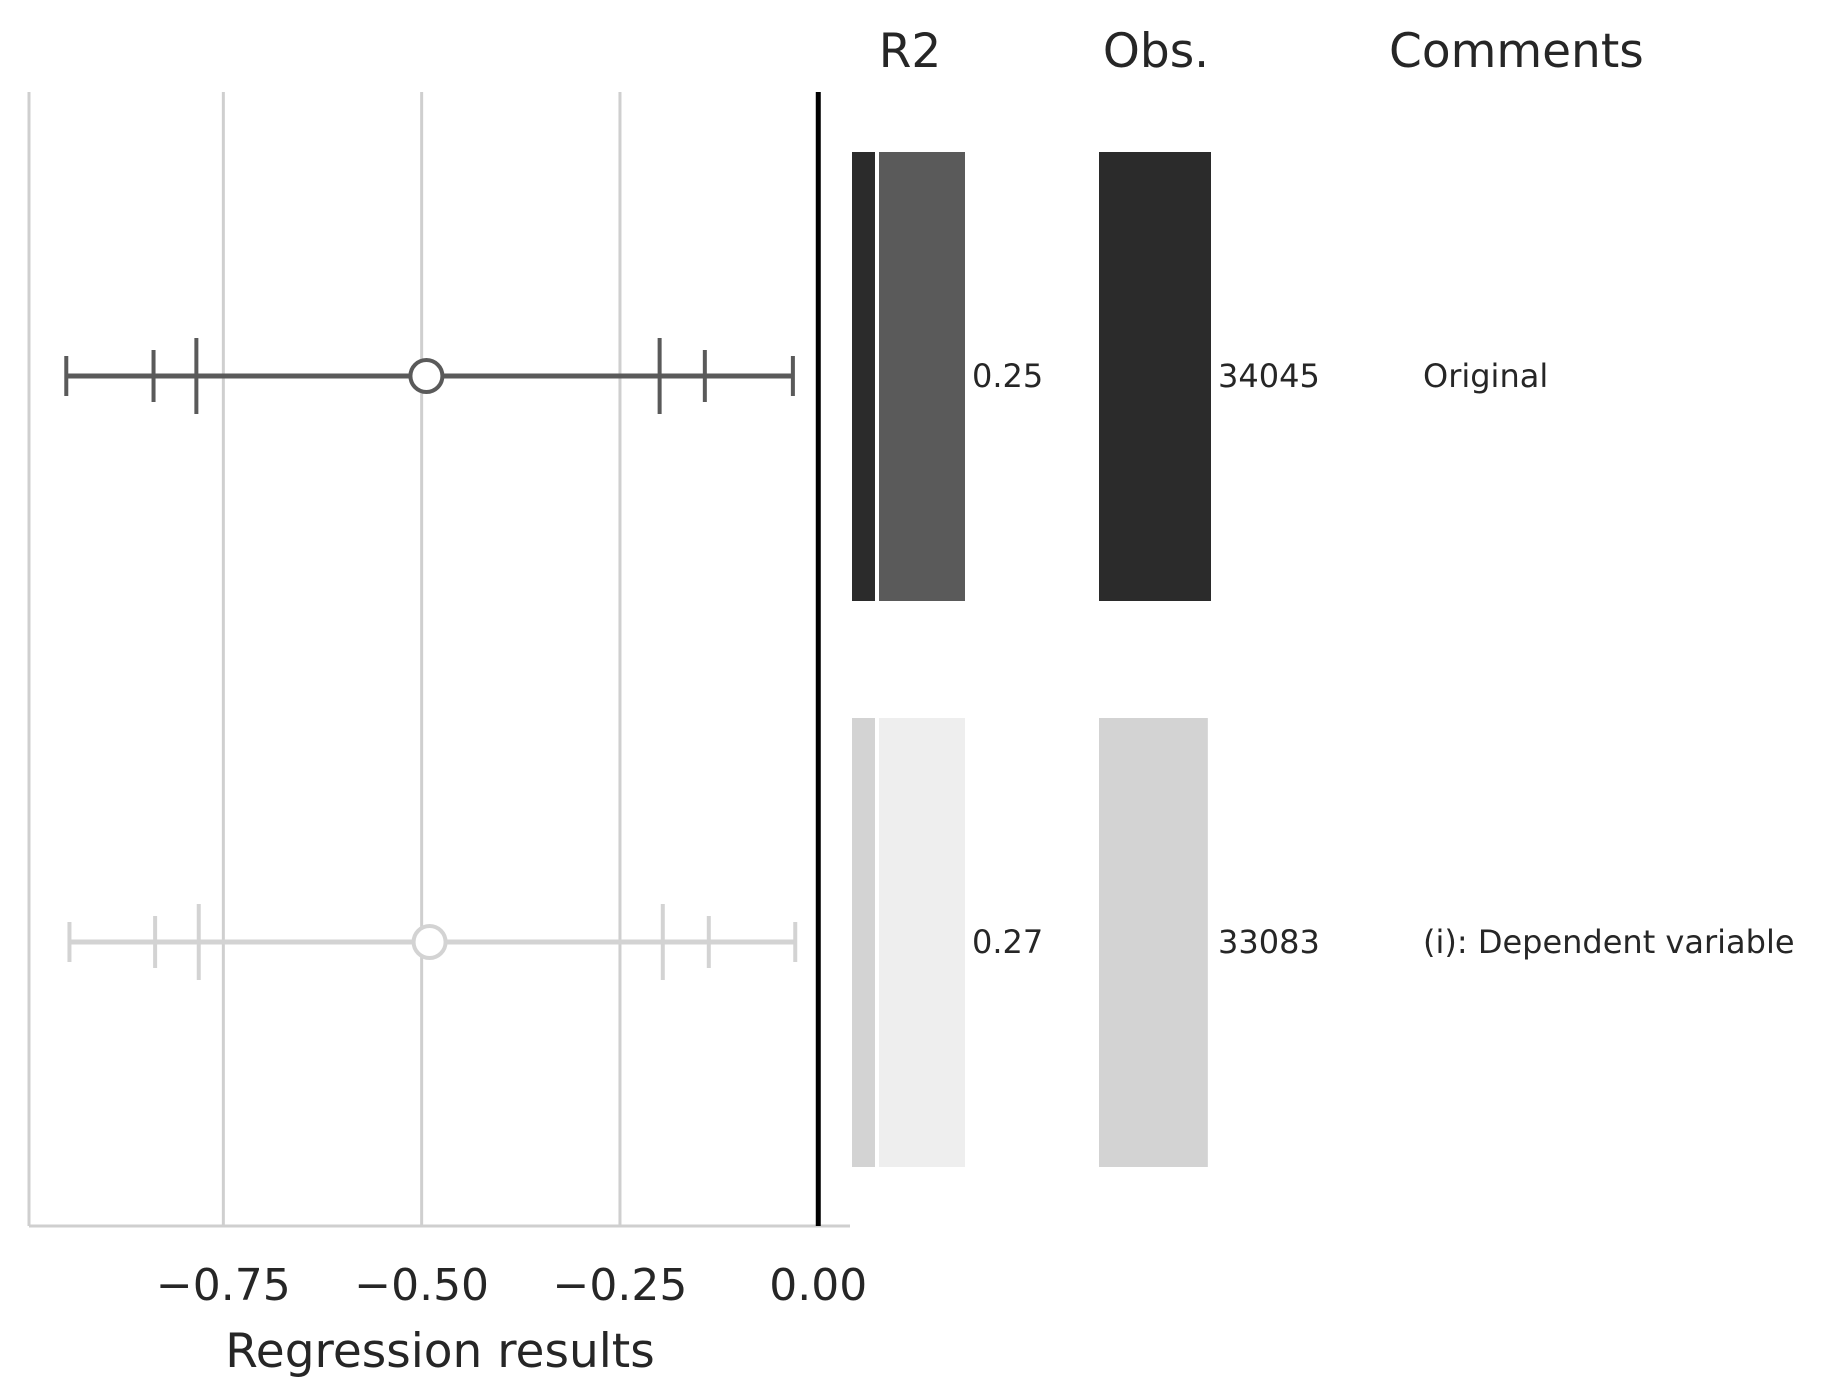  Describe the element at coordinates (1156, 51) in the screenshot. I see `column-header-obs: Obs.` at that location.